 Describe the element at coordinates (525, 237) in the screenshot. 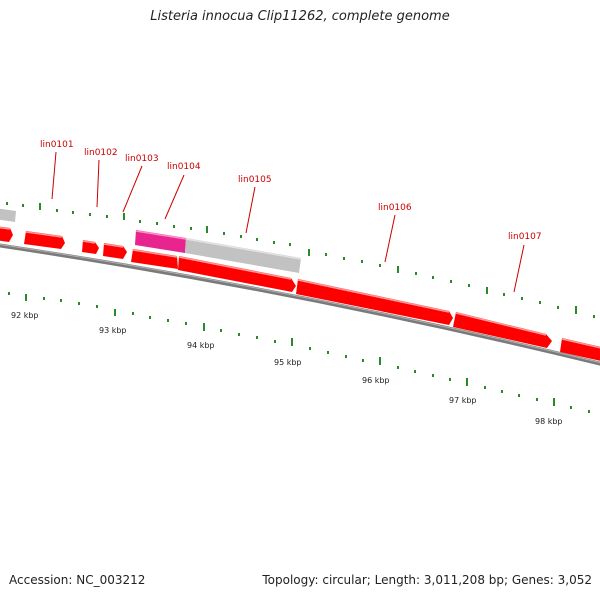

I see `locus-label-lin0107: lin0107` at that location.